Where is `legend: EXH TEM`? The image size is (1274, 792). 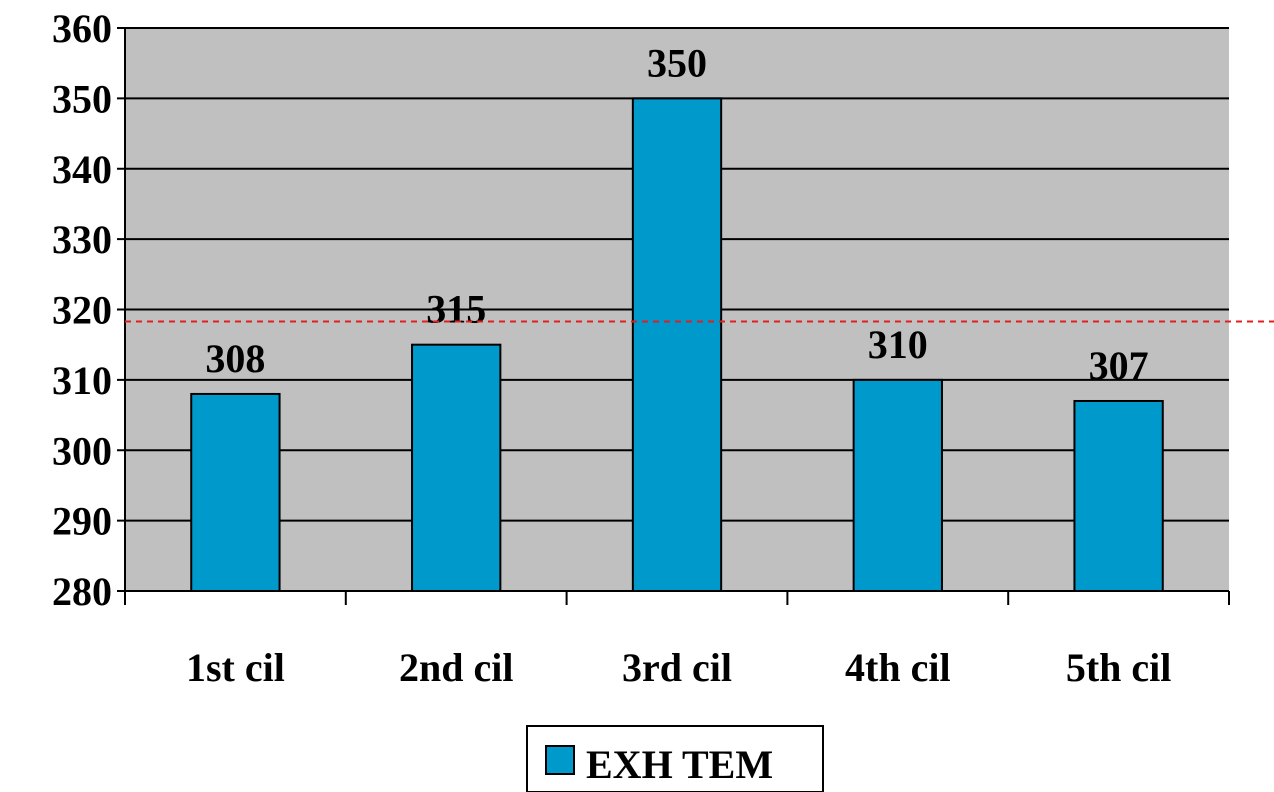
legend: EXH TEM is located at coordinates (675, 758).